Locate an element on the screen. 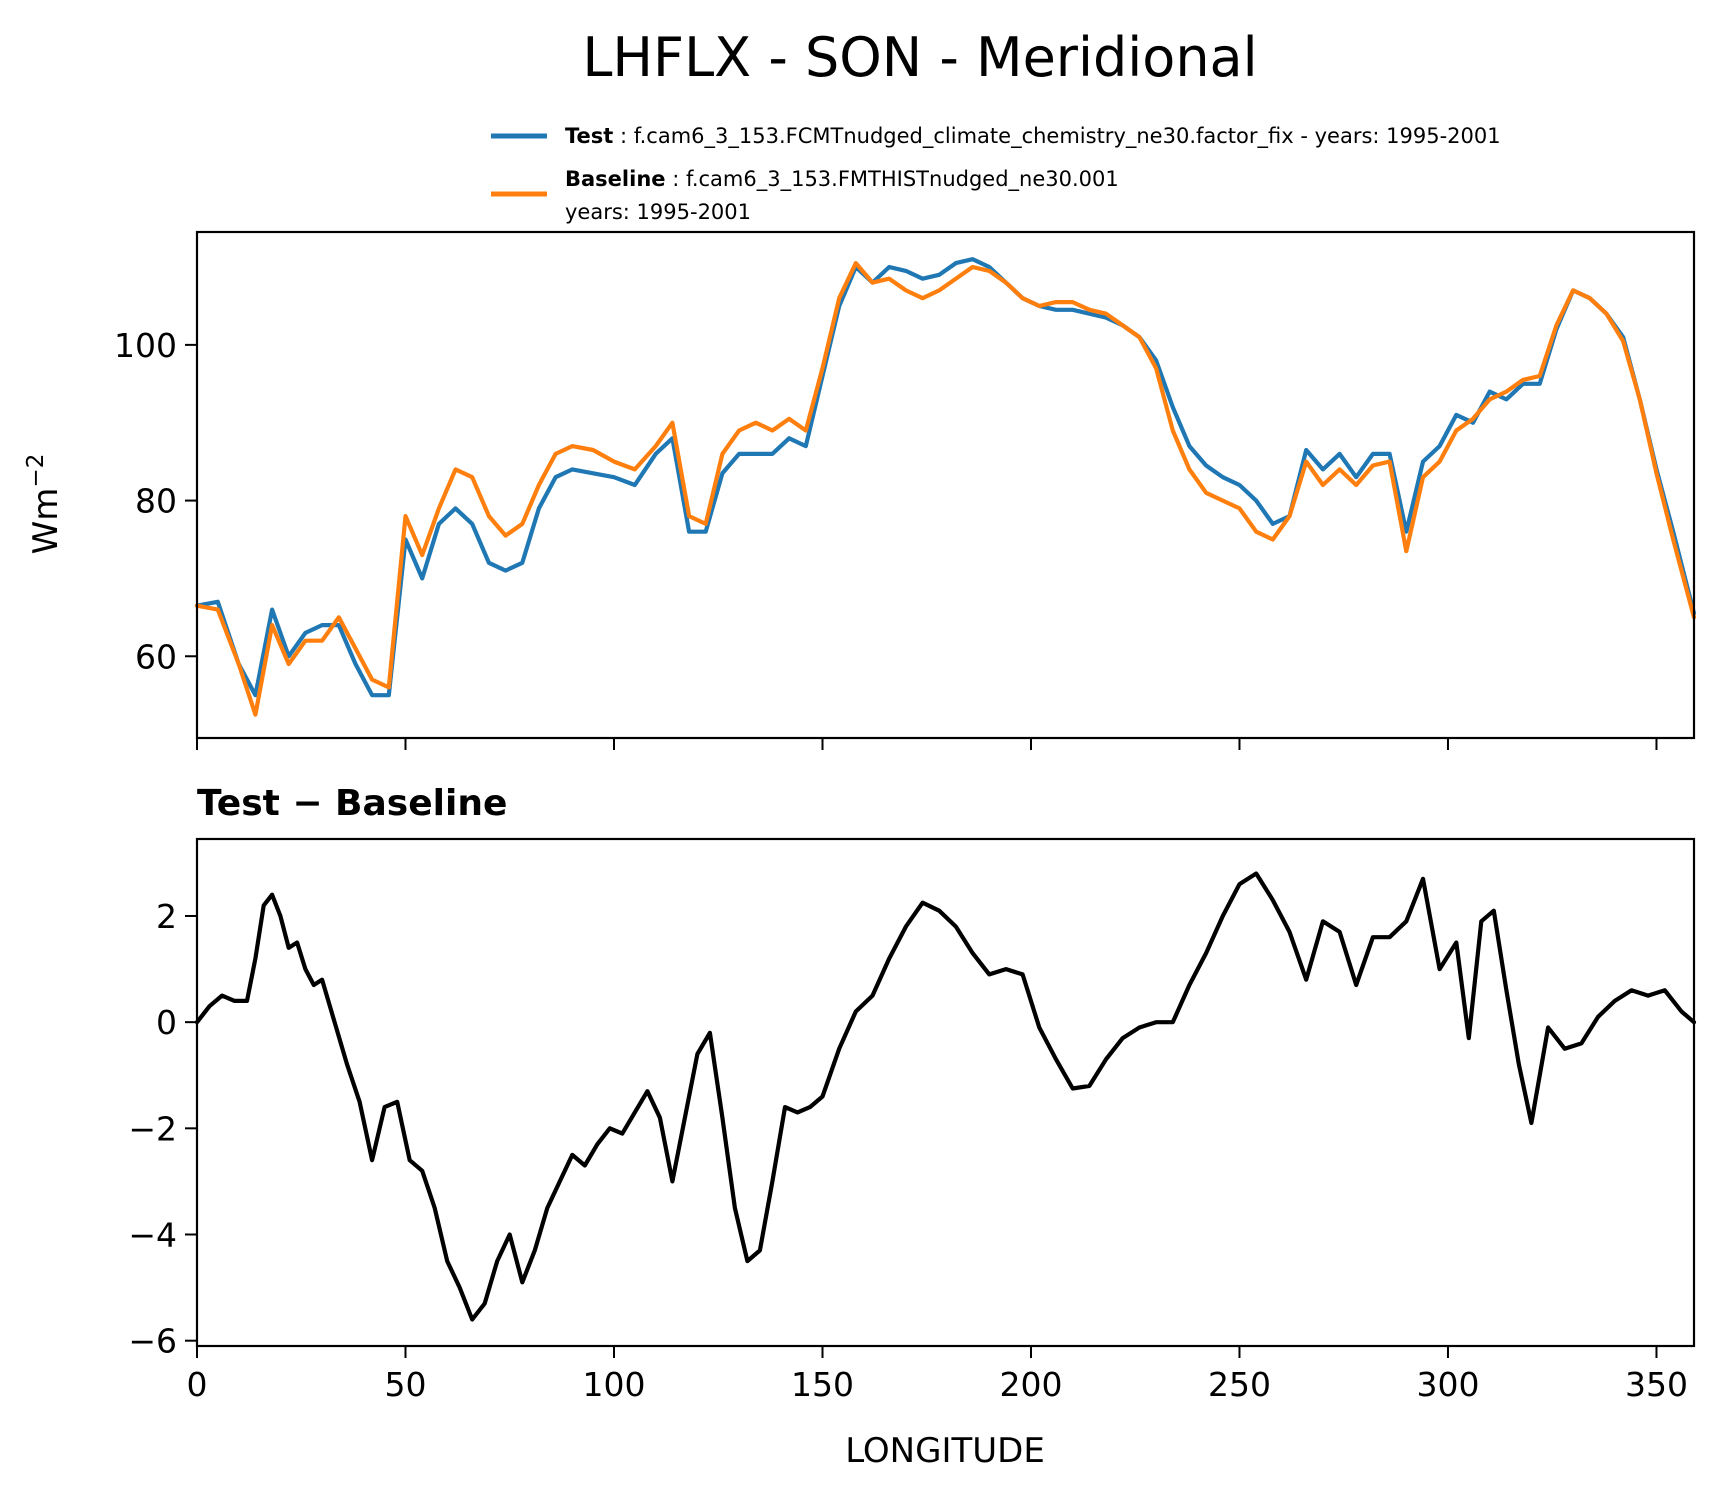  y-tick-label: 2 is located at coordinates (166, 916).